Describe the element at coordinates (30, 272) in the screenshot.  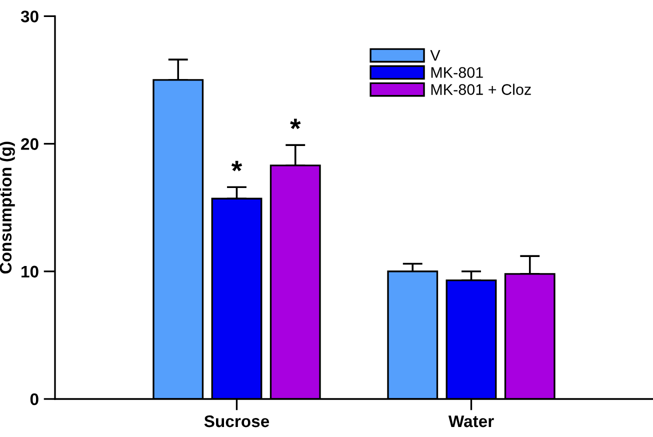
I see `y-tick-label: 10` at that location.